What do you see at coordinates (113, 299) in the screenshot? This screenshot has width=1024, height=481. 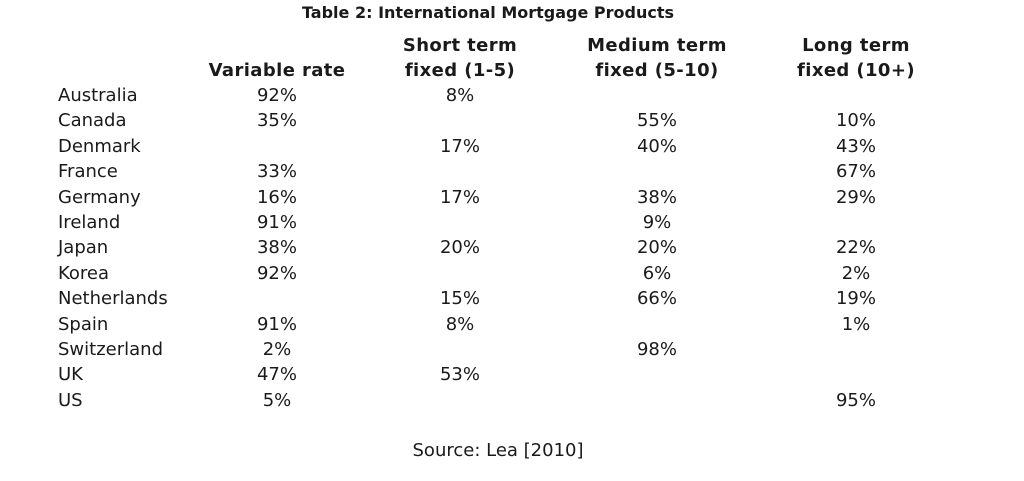 I see `country-cell: Netherlands` at bounding box center [113, 299].